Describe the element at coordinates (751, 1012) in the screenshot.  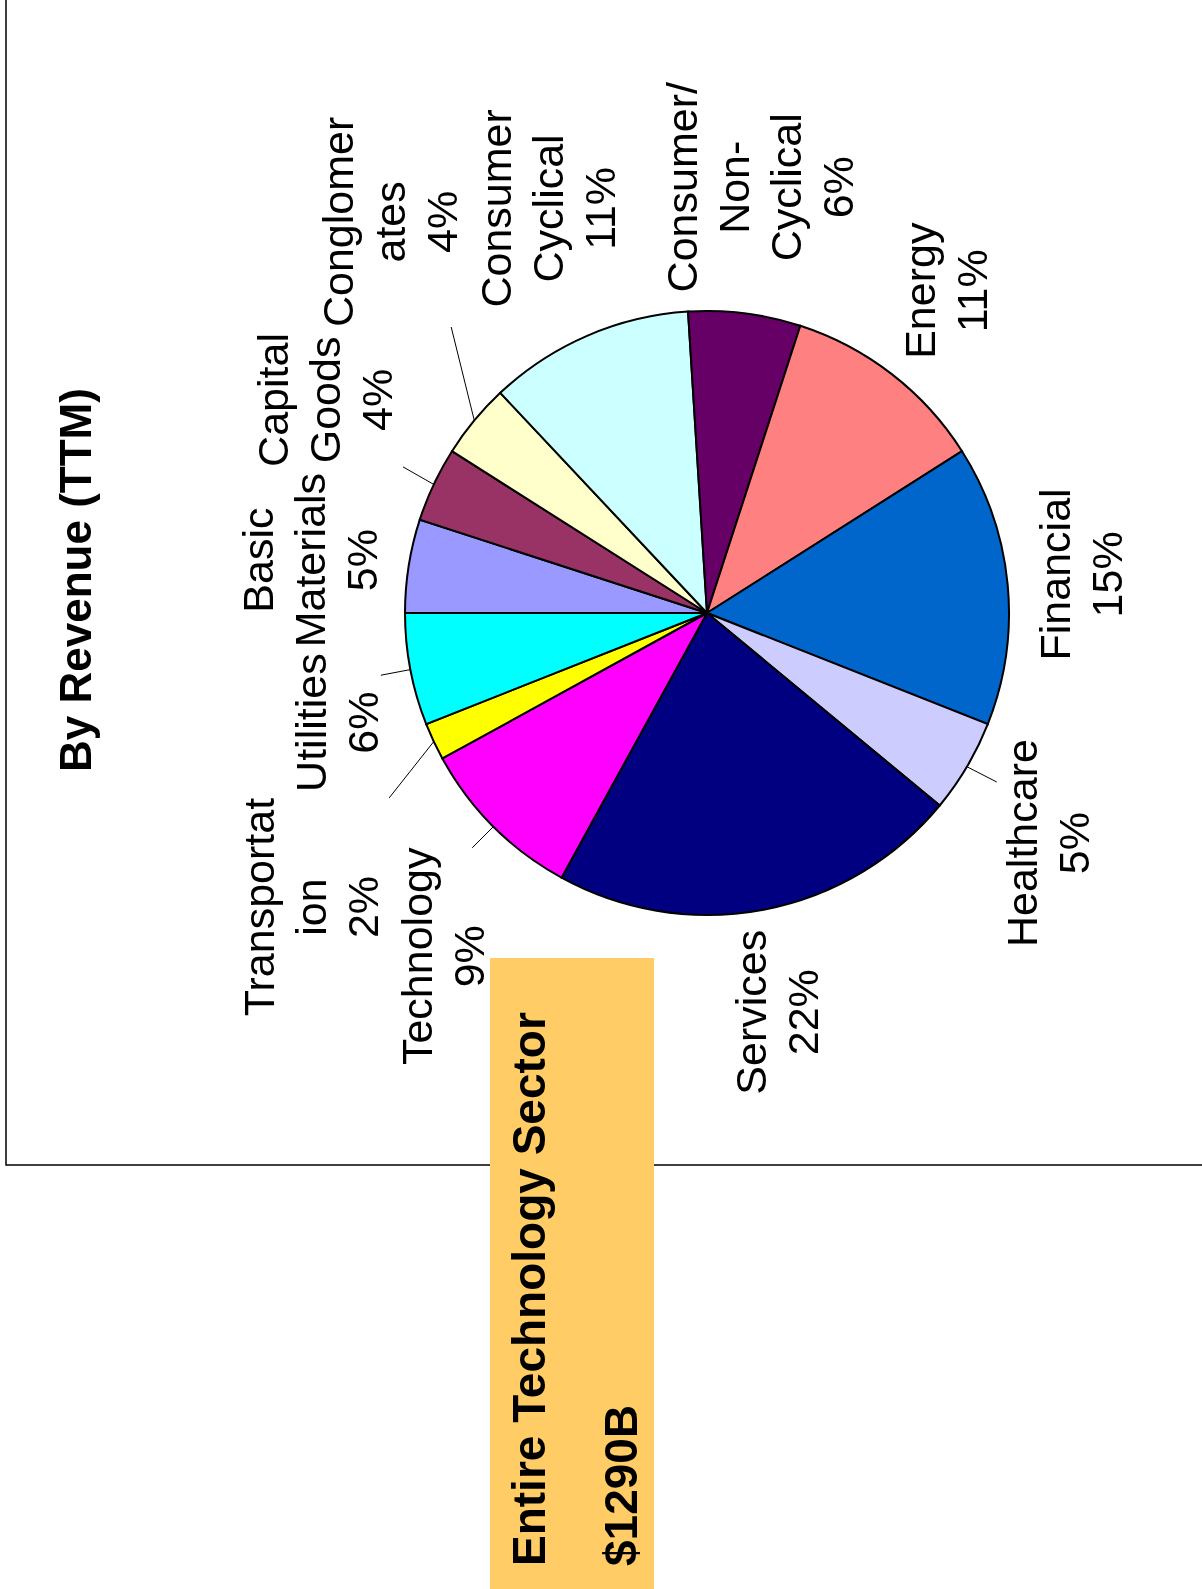
I see `slice-label: Services` at that location.